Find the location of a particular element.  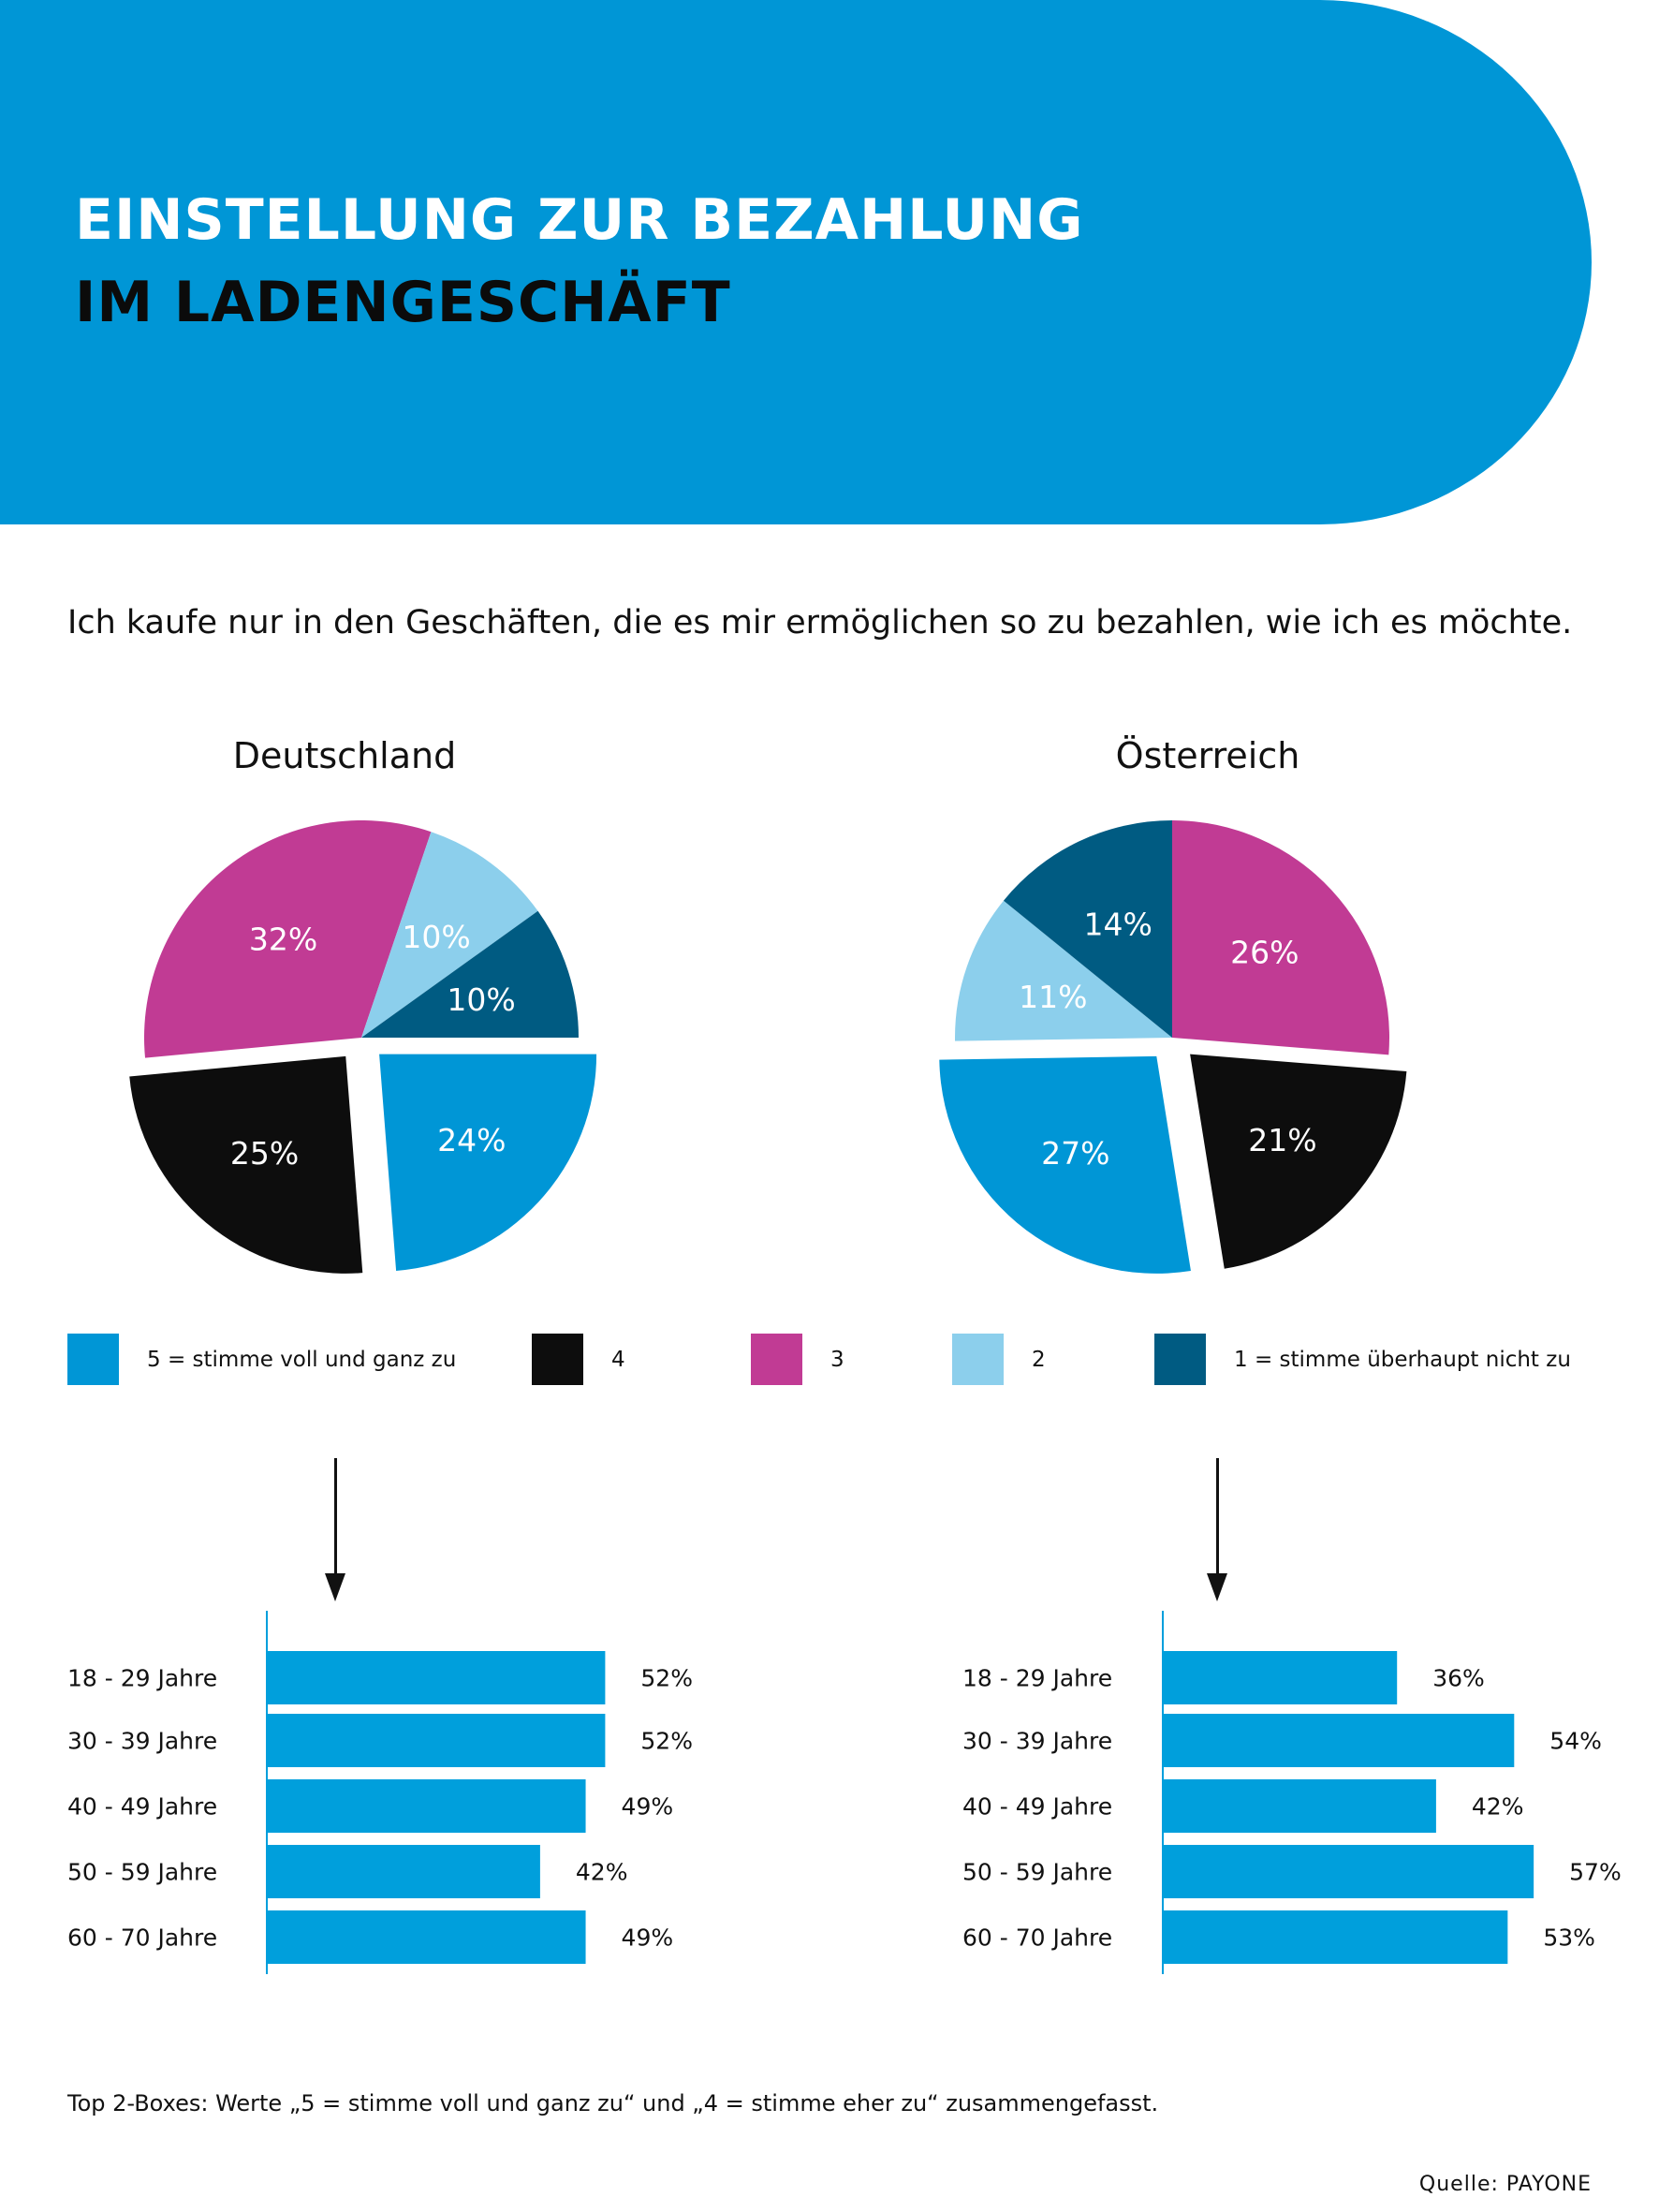

legend-item-3: 3 is located at coordinates (797, 1359).